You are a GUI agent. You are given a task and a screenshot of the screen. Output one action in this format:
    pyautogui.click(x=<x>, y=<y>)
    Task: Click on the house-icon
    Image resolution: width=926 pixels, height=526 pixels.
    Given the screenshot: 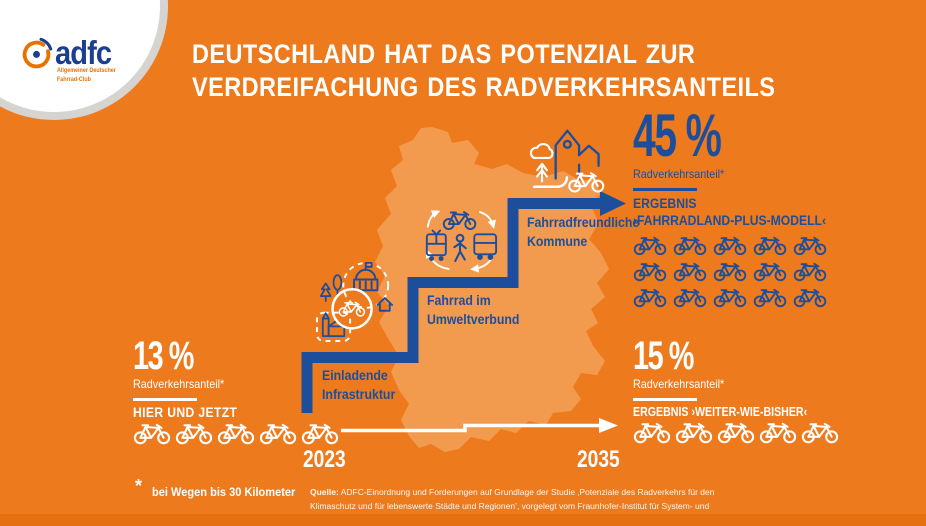 What is the action you would take?
    pyautogui.click(x=385, y=304)
    